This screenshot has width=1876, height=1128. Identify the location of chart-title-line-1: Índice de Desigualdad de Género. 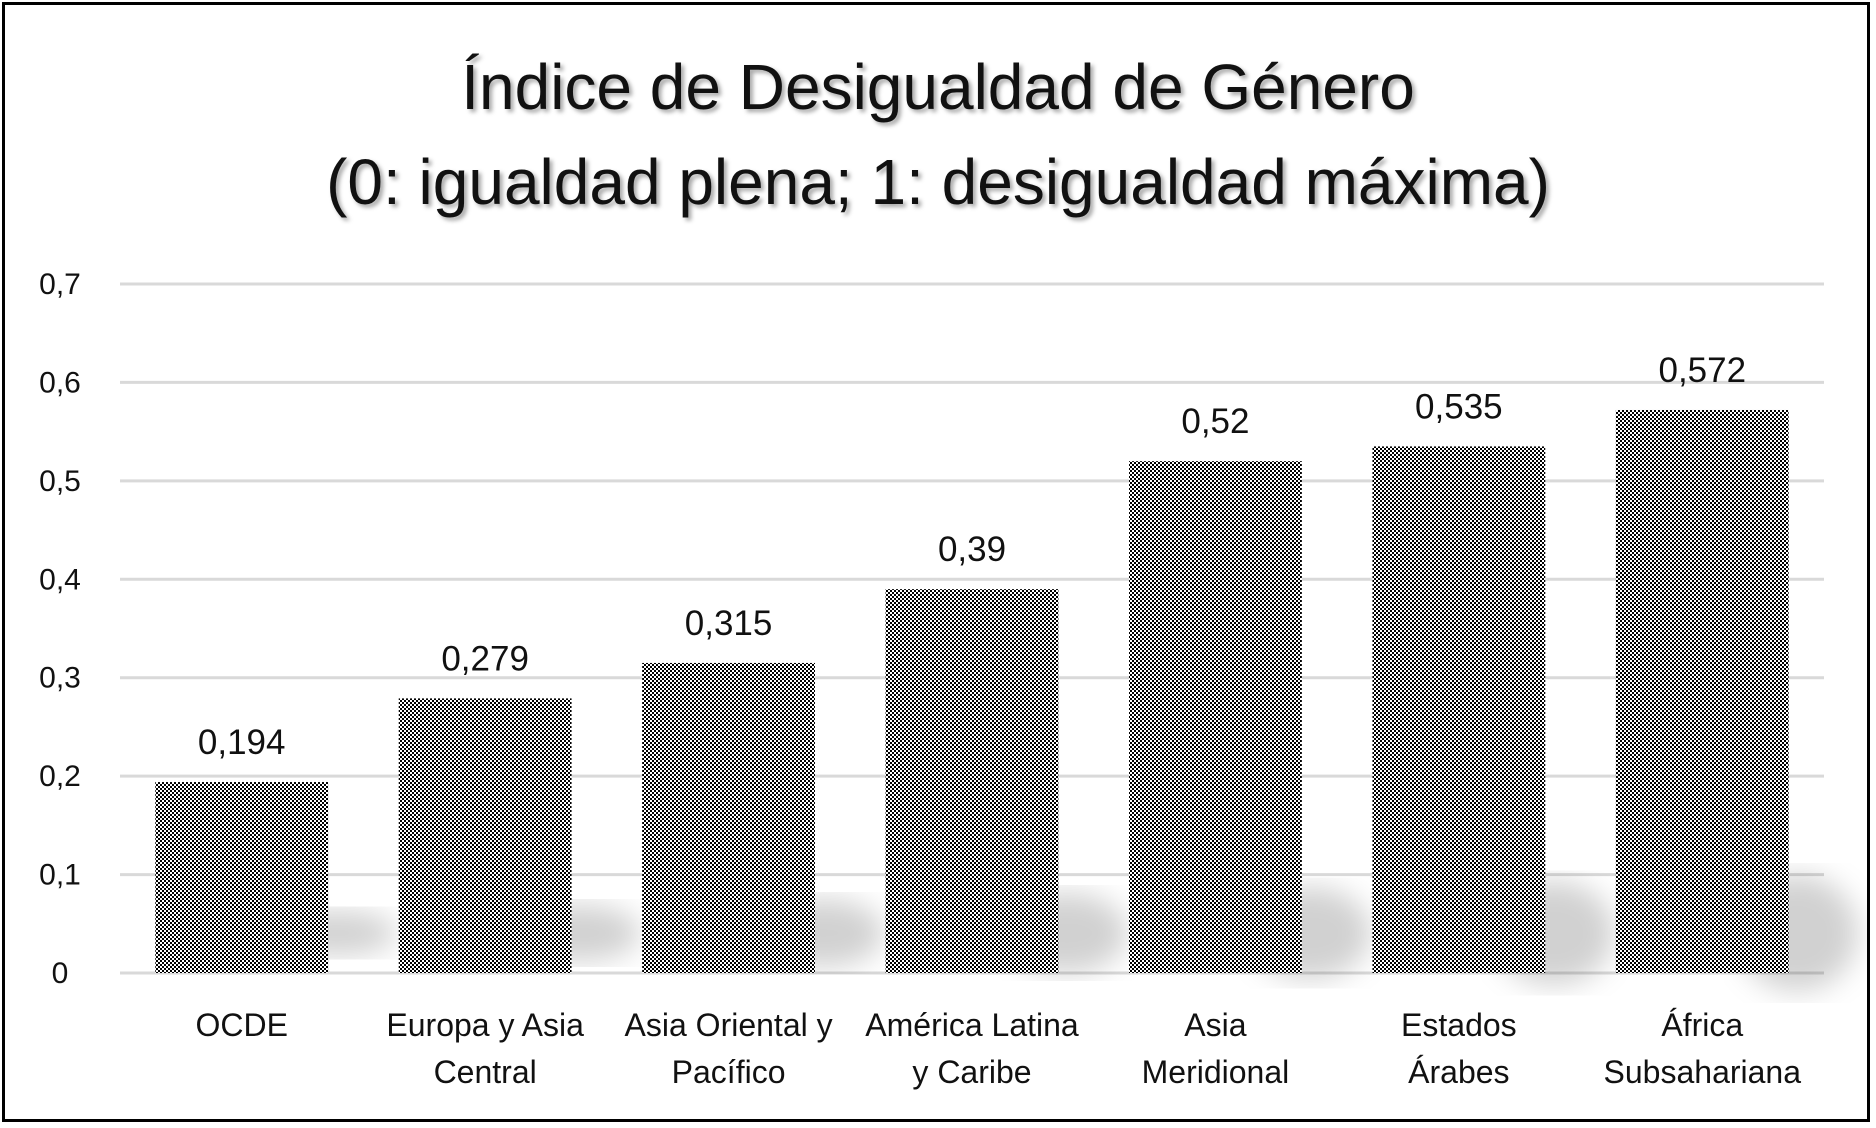
(938, 87).